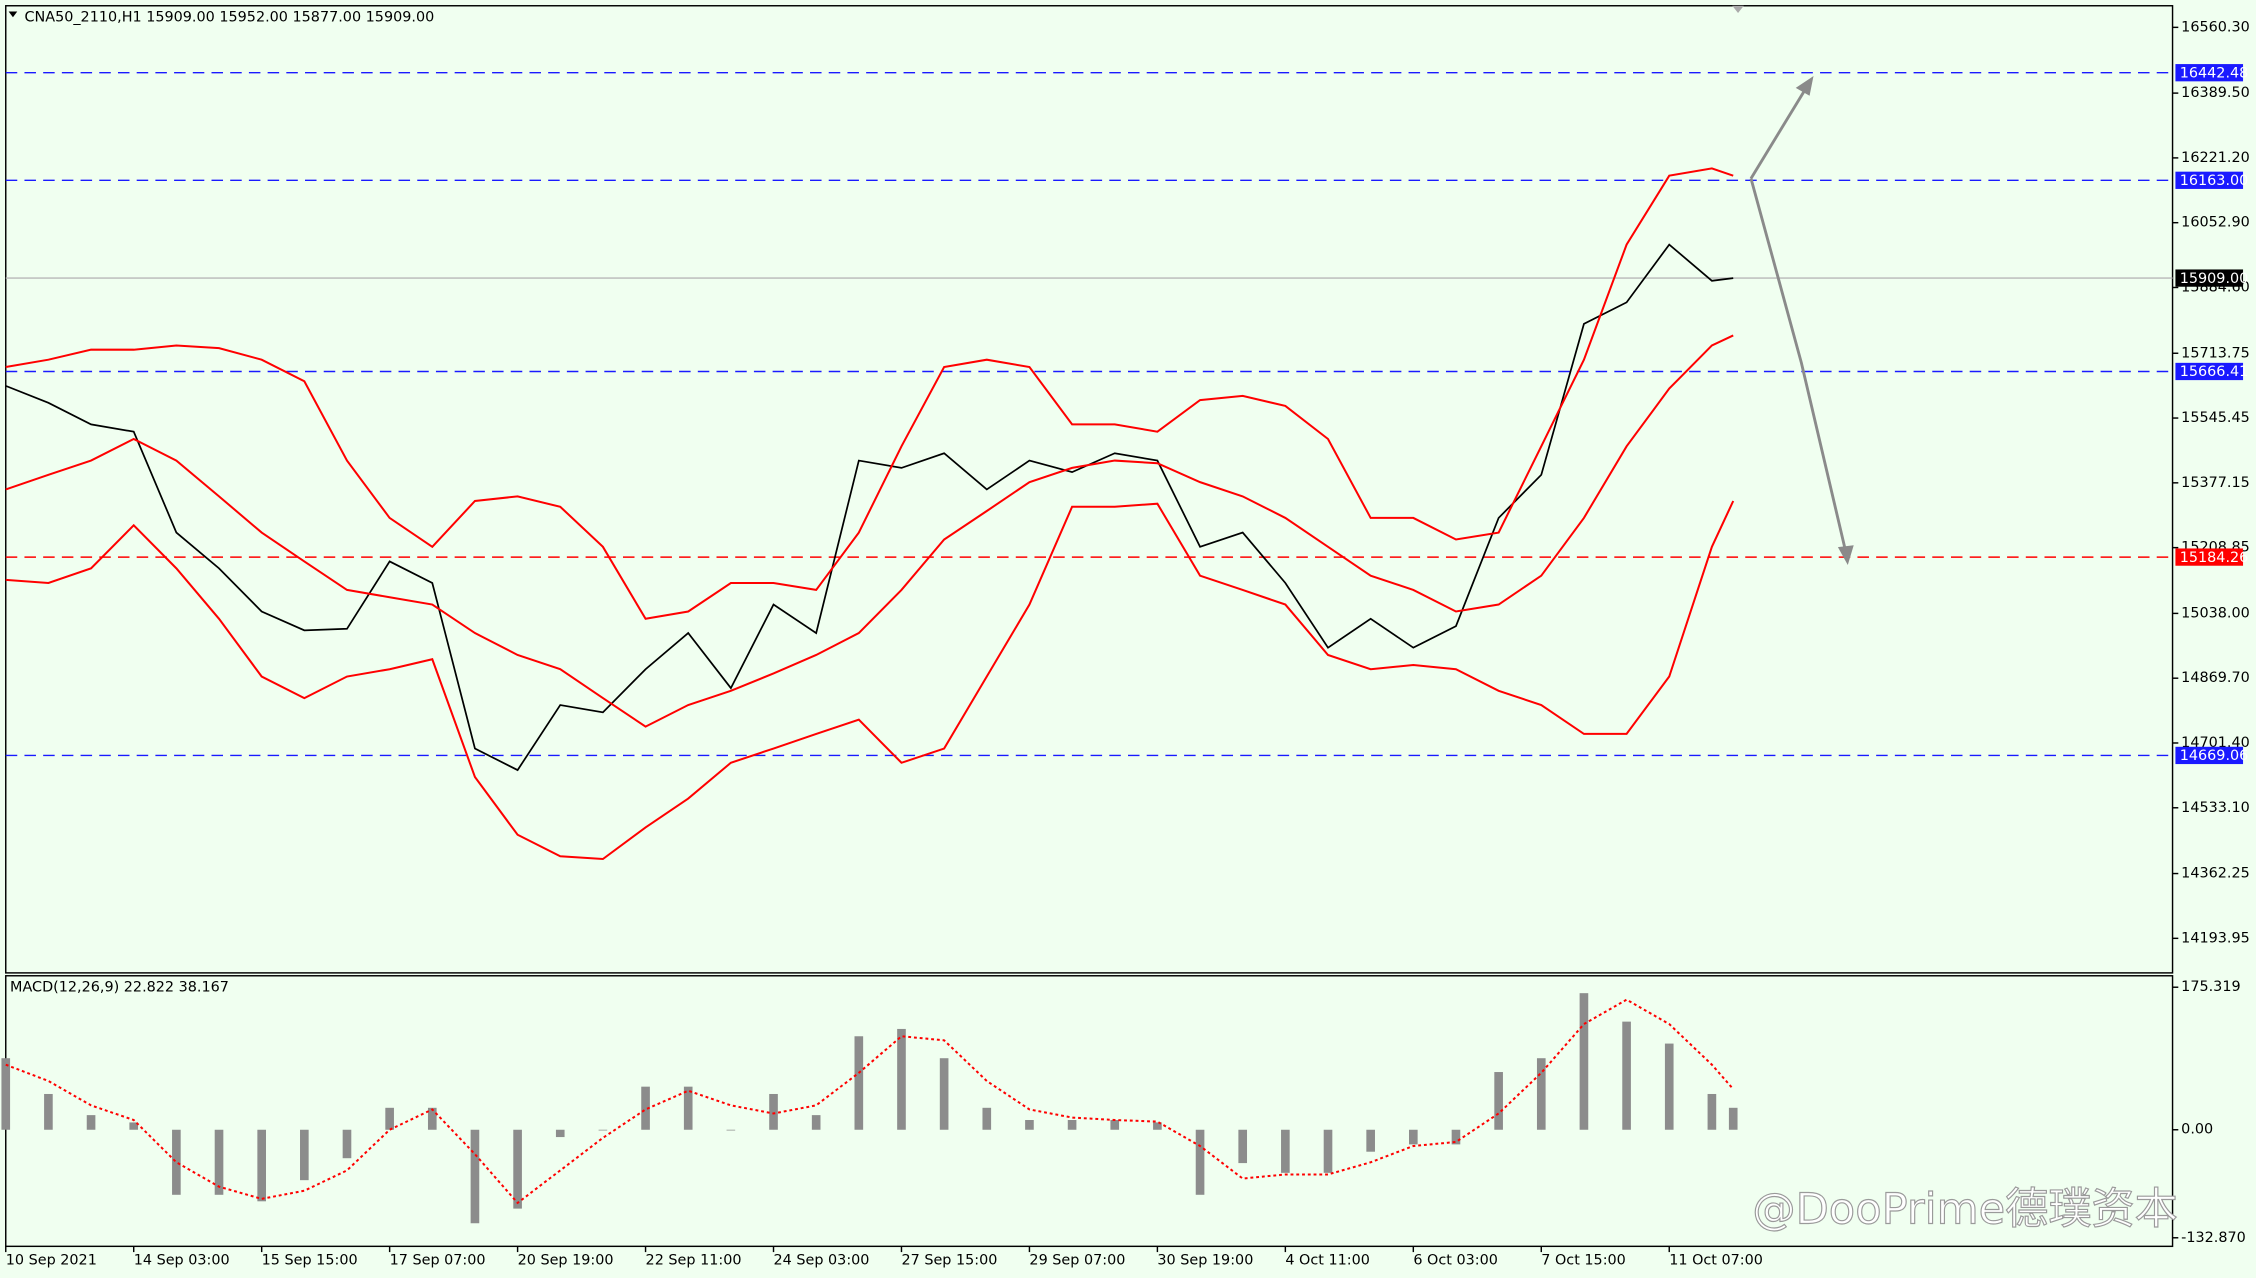  Describe the element at coordinates (1205, 1261) in the screenshot. I see `x-tick-label: 30 Sep 19:00` at that location.